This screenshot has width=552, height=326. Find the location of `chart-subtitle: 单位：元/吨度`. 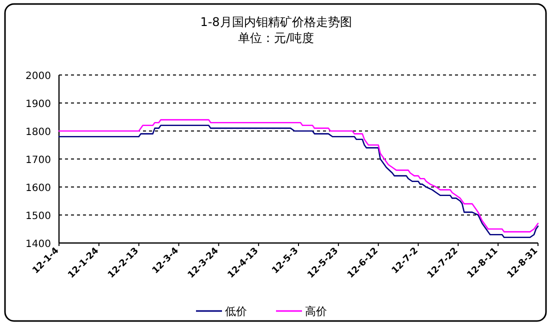

chart-subtitle: 单位：元/吨度 is located at coordinates (276, 38).